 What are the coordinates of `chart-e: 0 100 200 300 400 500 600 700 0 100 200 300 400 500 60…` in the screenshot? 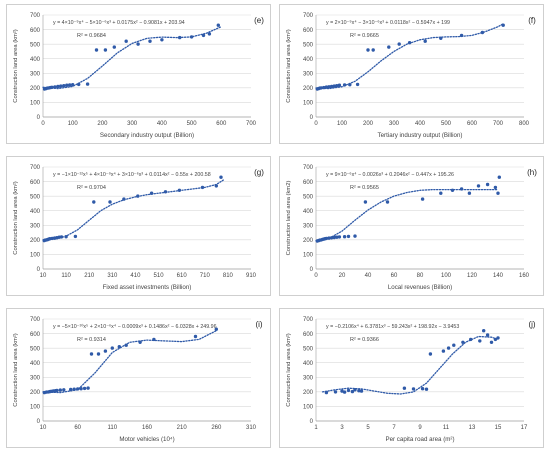 It's located at (138, 76).